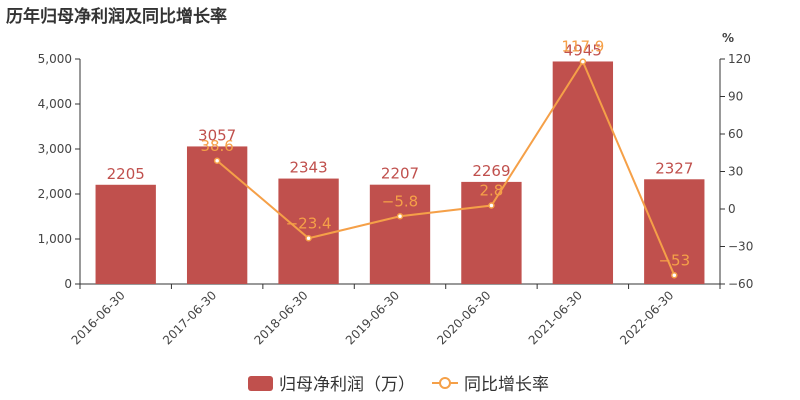 This screenshot has width=800, height=400. I want to click on y-right-tick-label: −60, so click(740, 284).